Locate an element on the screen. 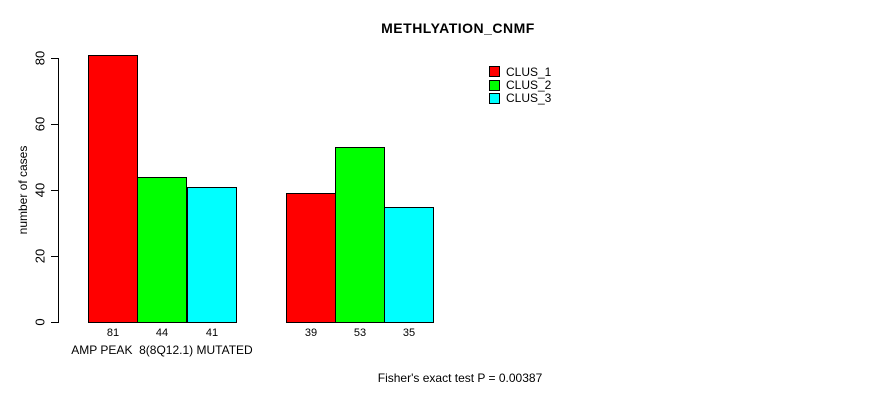 This screenshot has width=890, height=400. bar-clus_1-group1 is located at coordinates (113, 189).